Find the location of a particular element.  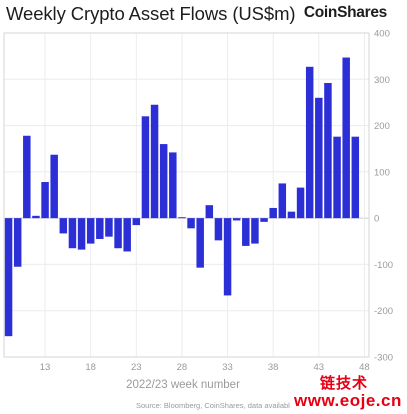

y-tick-label: -300 is located at coordinates (383, 358).